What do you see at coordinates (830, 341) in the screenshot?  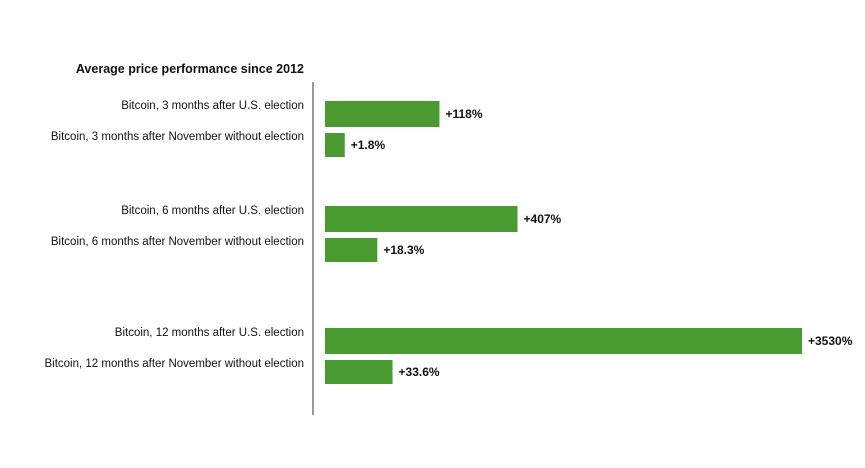 I see `value-label: +3530%` at bounding box center [830, 341].